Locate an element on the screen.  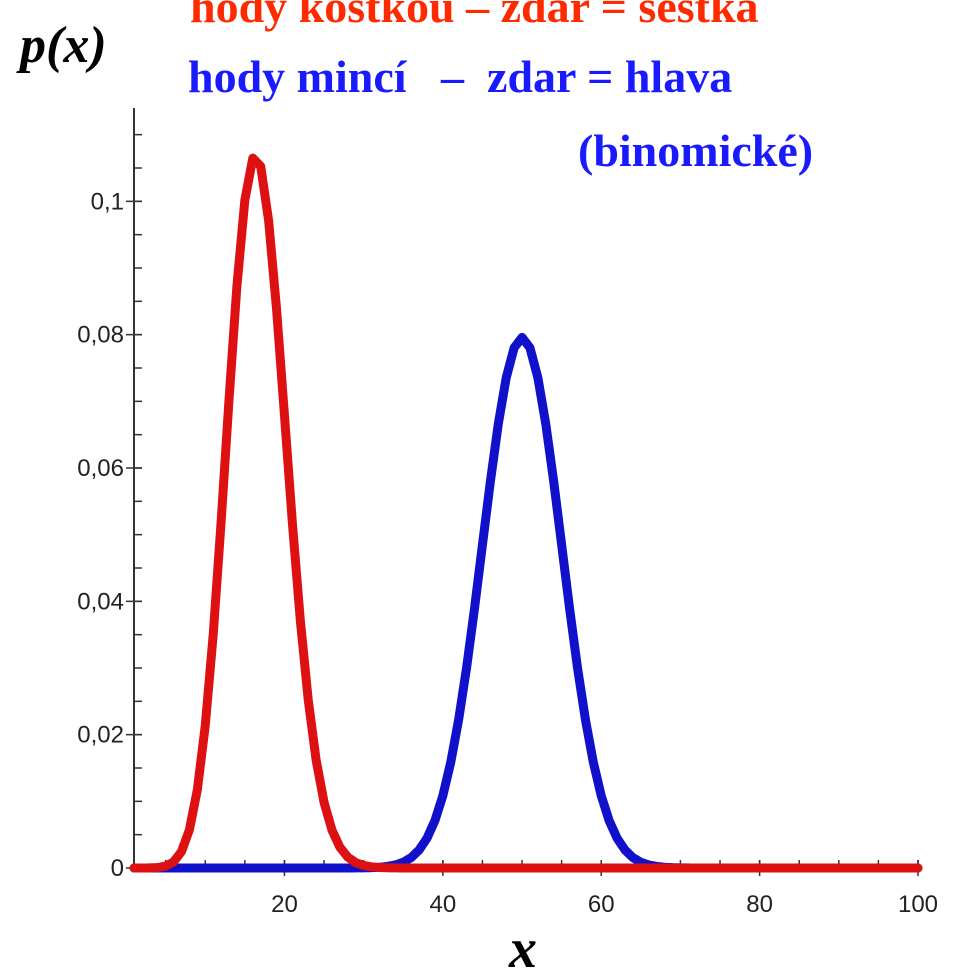
y-tick-label: 0,1 is located at coordinates (107, 201).